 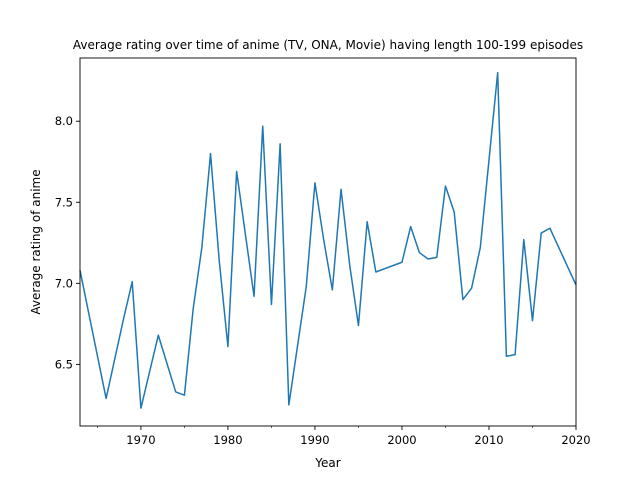 I want to click on x-tick-label: 2010, so click(x=488, y=440).